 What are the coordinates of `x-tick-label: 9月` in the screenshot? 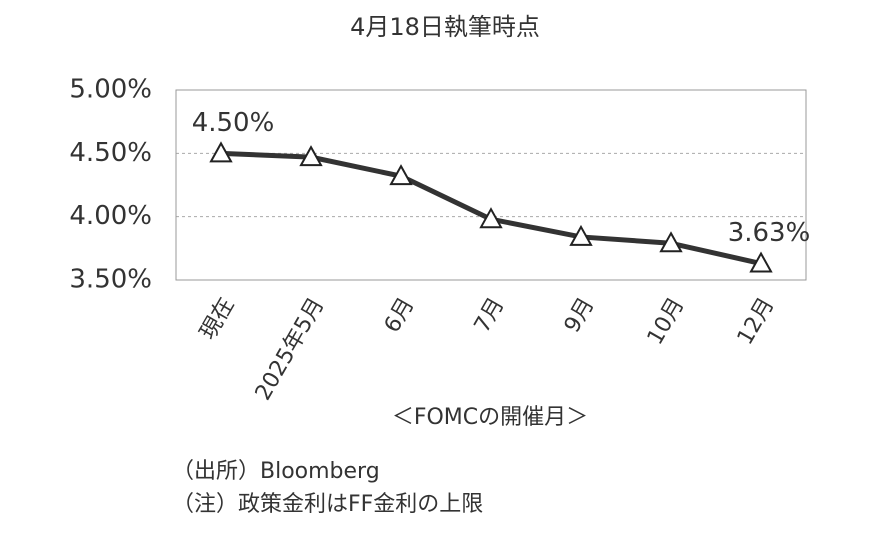 It's located at (580, 316).